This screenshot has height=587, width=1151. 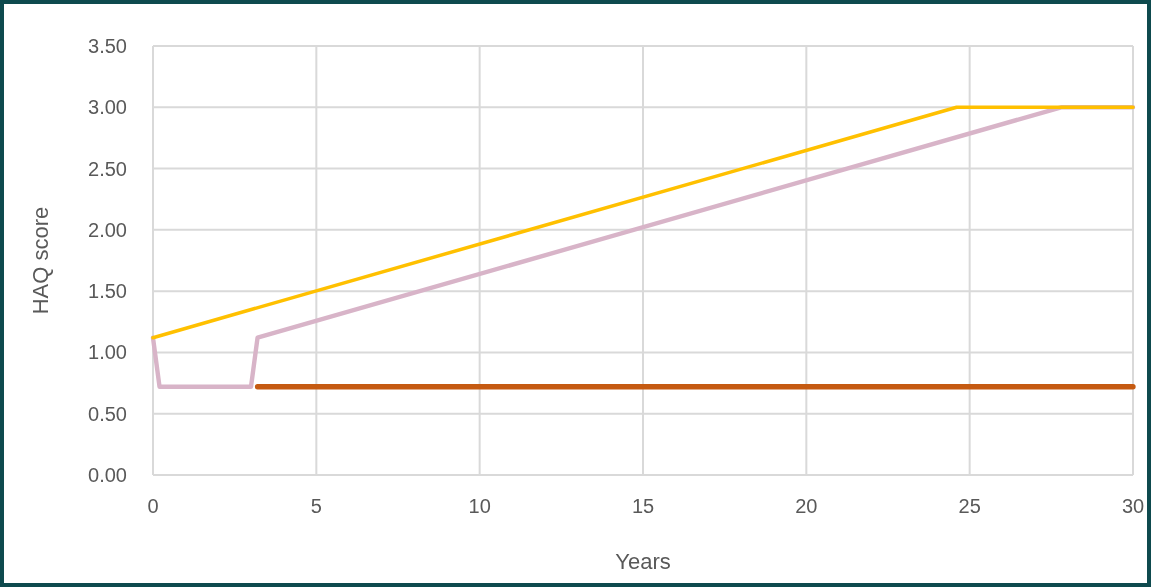 I want to click on y-tick-label: 1.00, so click(x=107, y=352).